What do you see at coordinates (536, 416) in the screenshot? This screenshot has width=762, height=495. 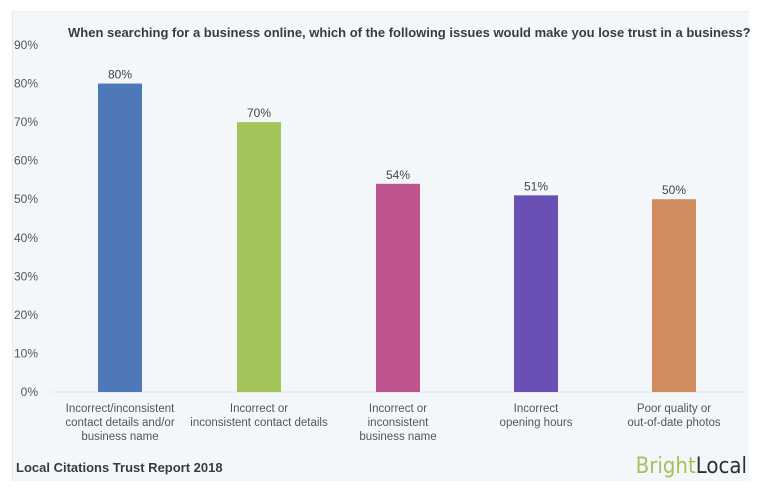 I see `x-tick-label: Incorrect opening hours` at bounding box center [536, 416].